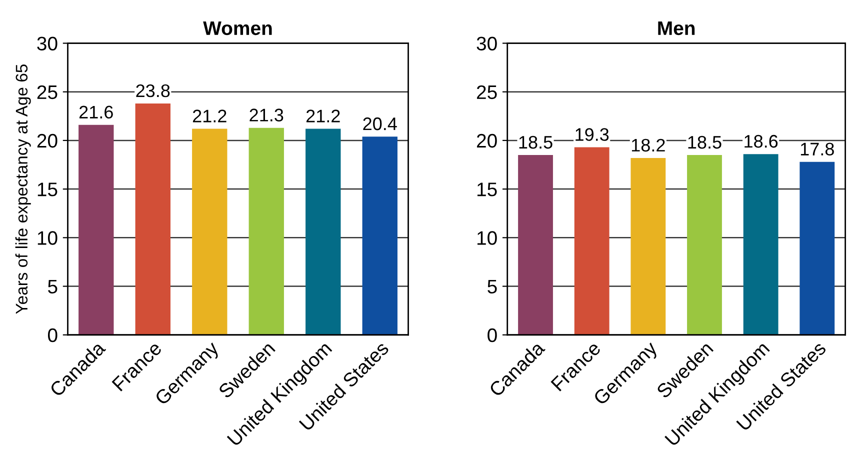  What do you see at coordinates (817, 149) in the screenshot?
I see `data-label: 17.8` at bounding box center [817, 149].